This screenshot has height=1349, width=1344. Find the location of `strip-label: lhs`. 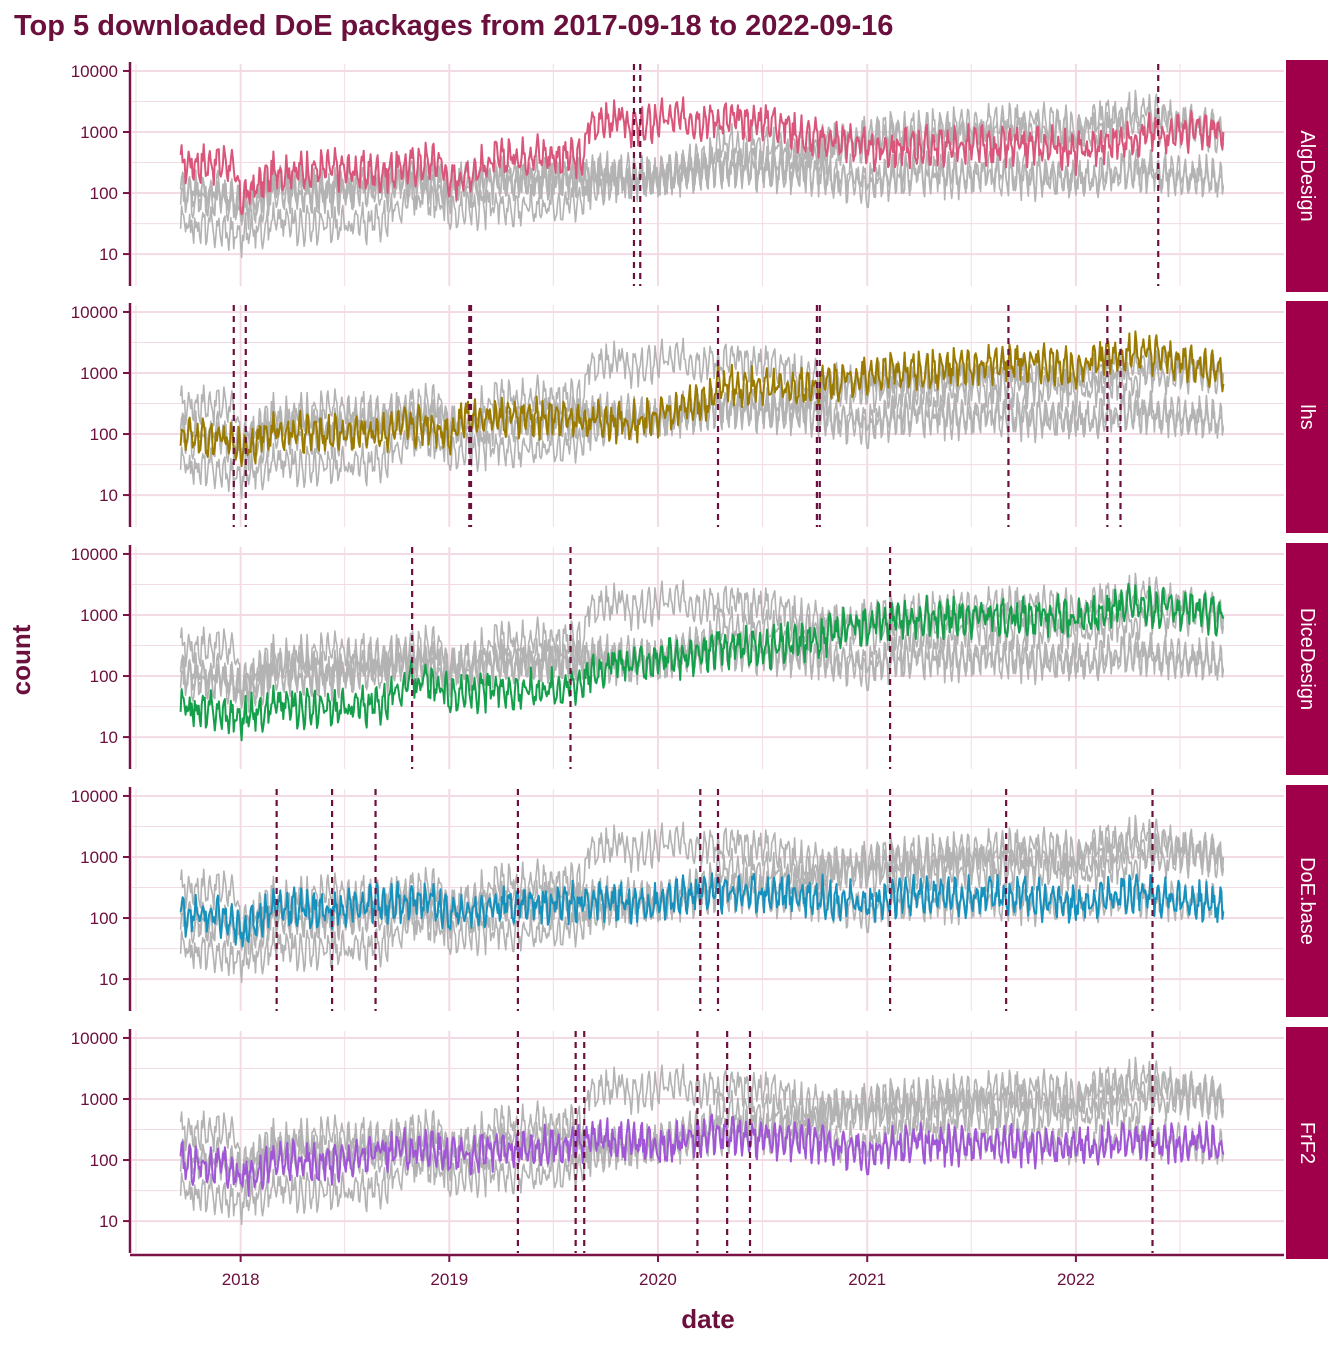

strip-label: lhs is located at coordinates (1307, 417).